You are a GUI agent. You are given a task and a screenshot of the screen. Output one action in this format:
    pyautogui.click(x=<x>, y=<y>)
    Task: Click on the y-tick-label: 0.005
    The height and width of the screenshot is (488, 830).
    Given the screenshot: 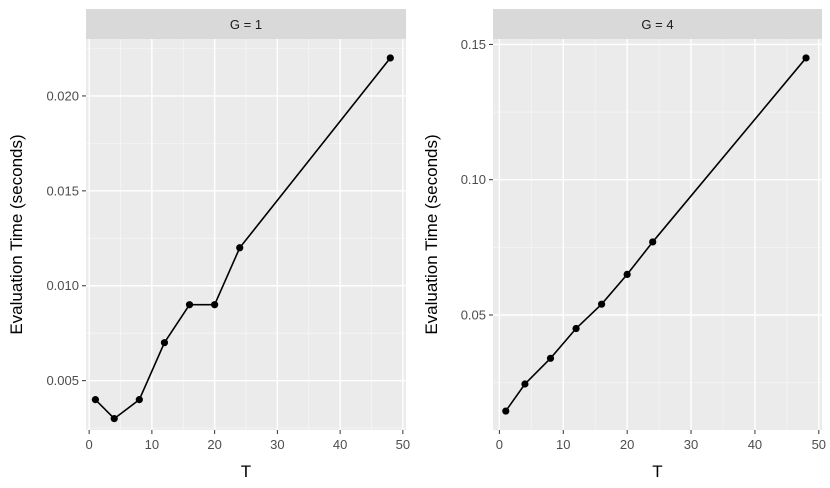 What is the action you would take?
    pyautogui.click(x=62, y=380)
    